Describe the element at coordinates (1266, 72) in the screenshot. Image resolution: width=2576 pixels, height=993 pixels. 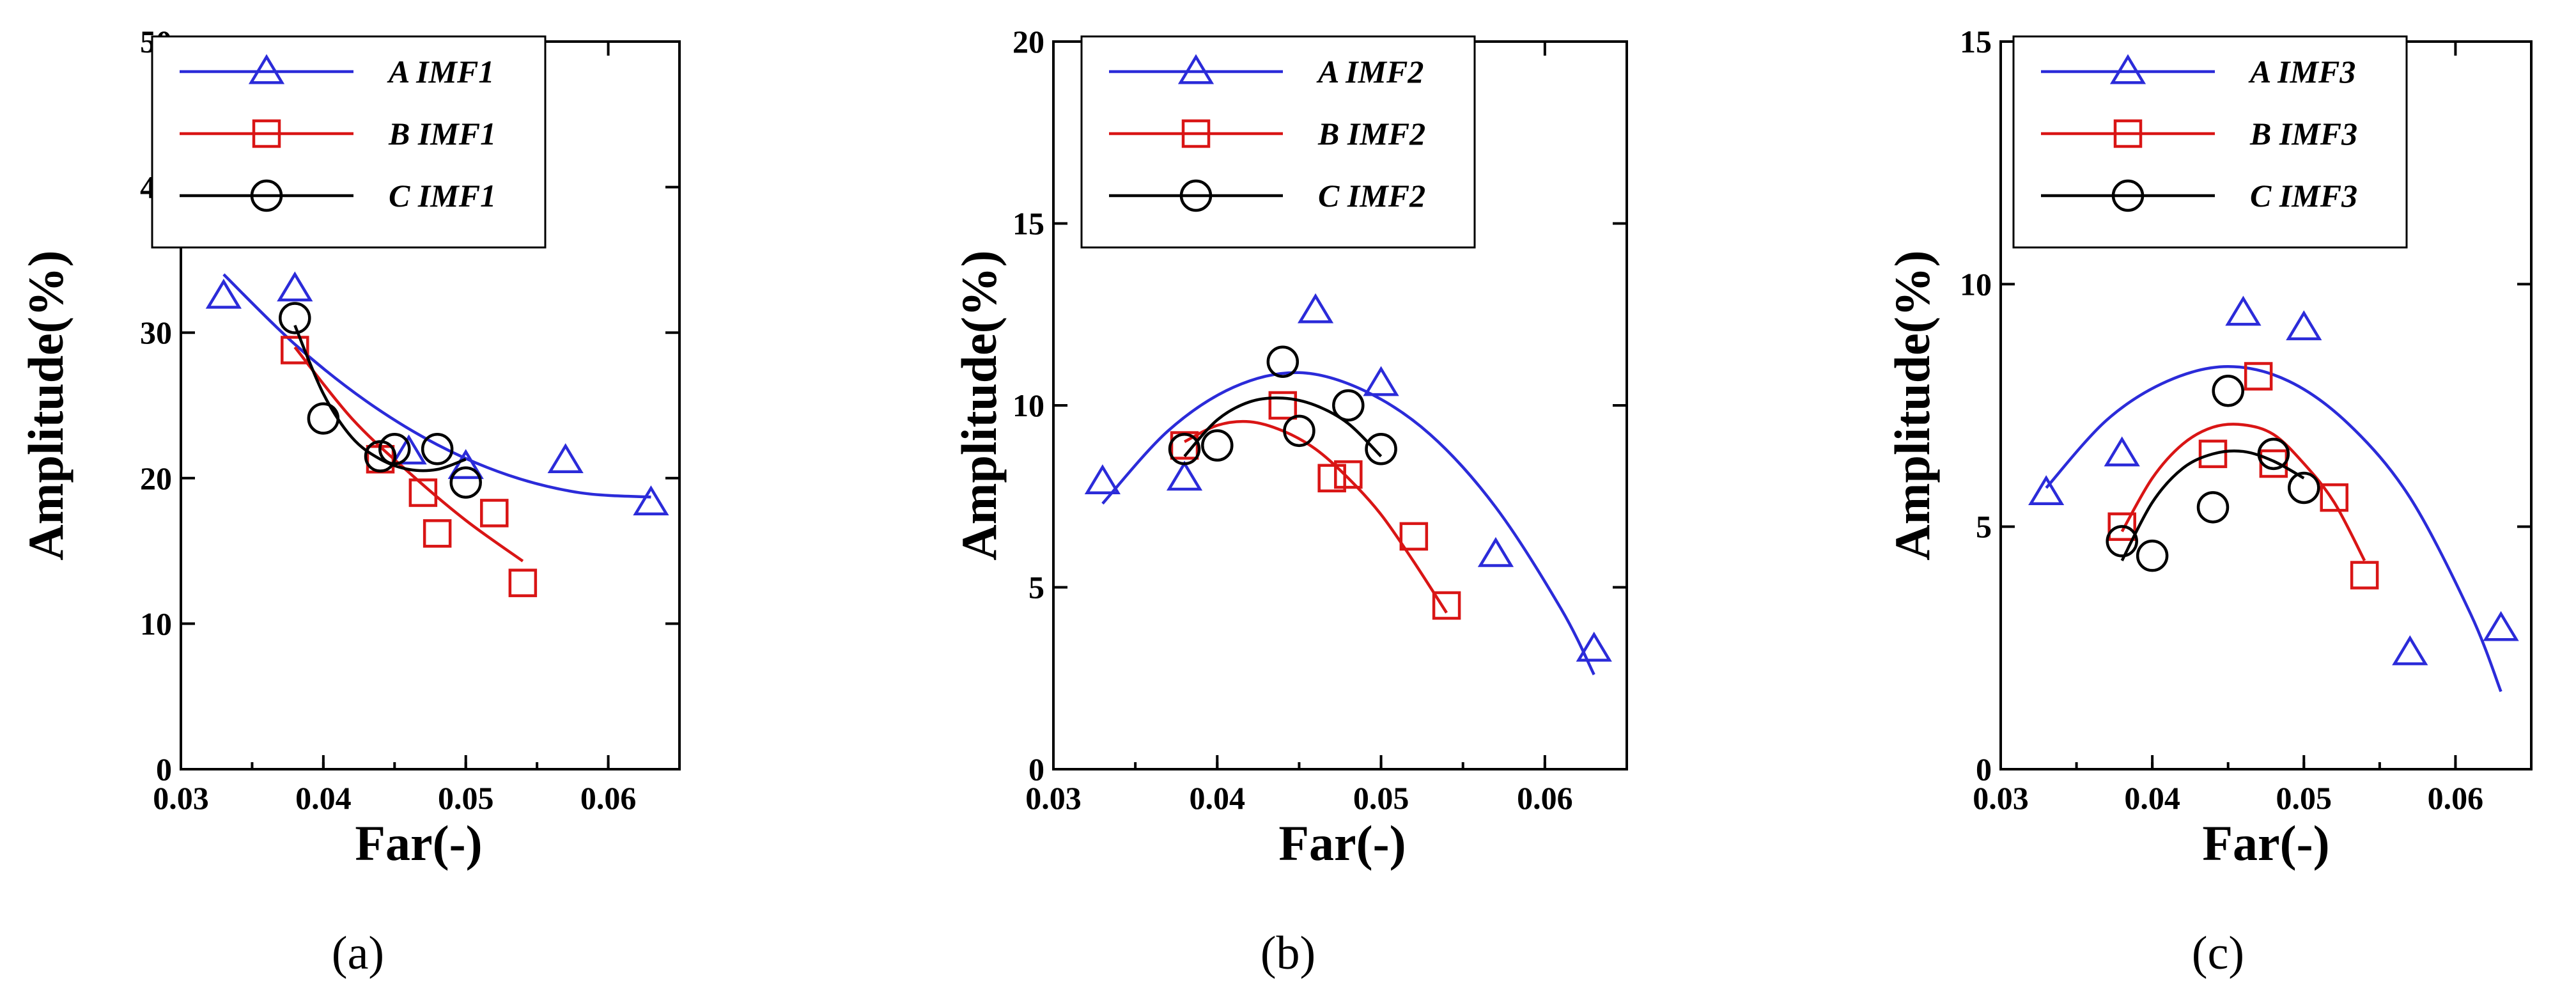
I see `legend-item: A IMF2` at that location.